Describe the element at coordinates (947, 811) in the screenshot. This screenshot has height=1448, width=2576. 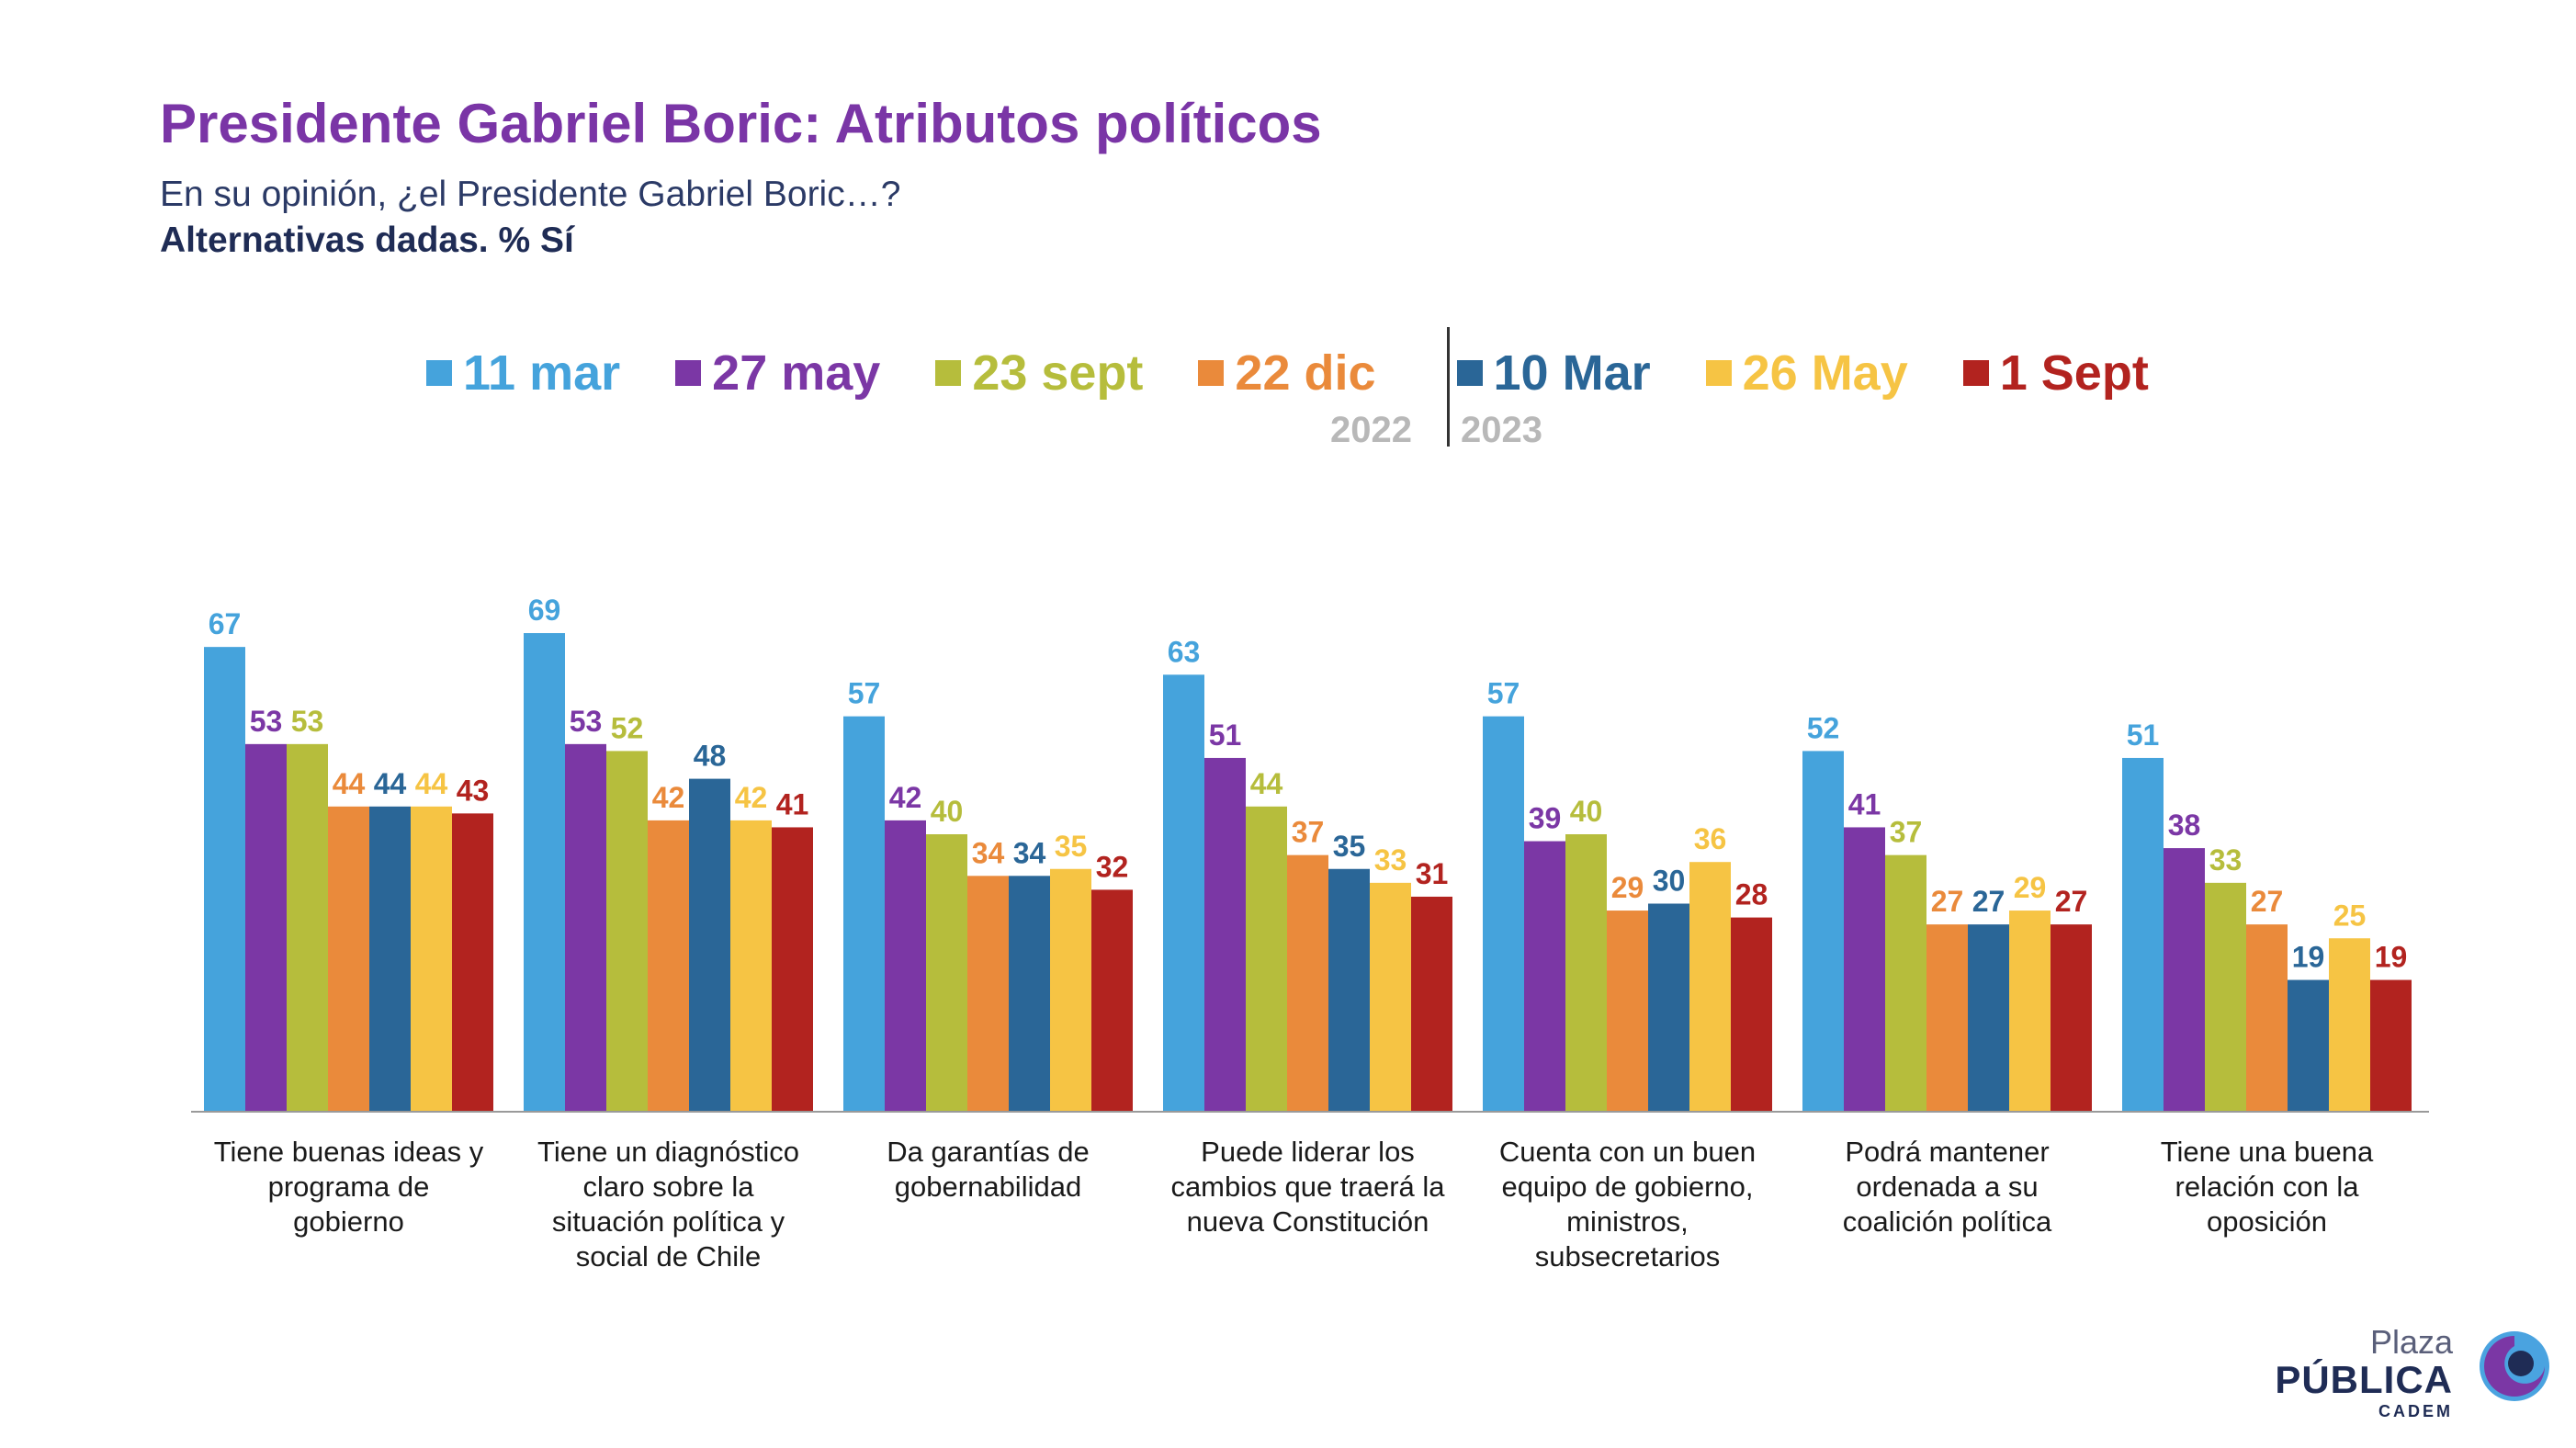
I see `data-label: 40` at that location.